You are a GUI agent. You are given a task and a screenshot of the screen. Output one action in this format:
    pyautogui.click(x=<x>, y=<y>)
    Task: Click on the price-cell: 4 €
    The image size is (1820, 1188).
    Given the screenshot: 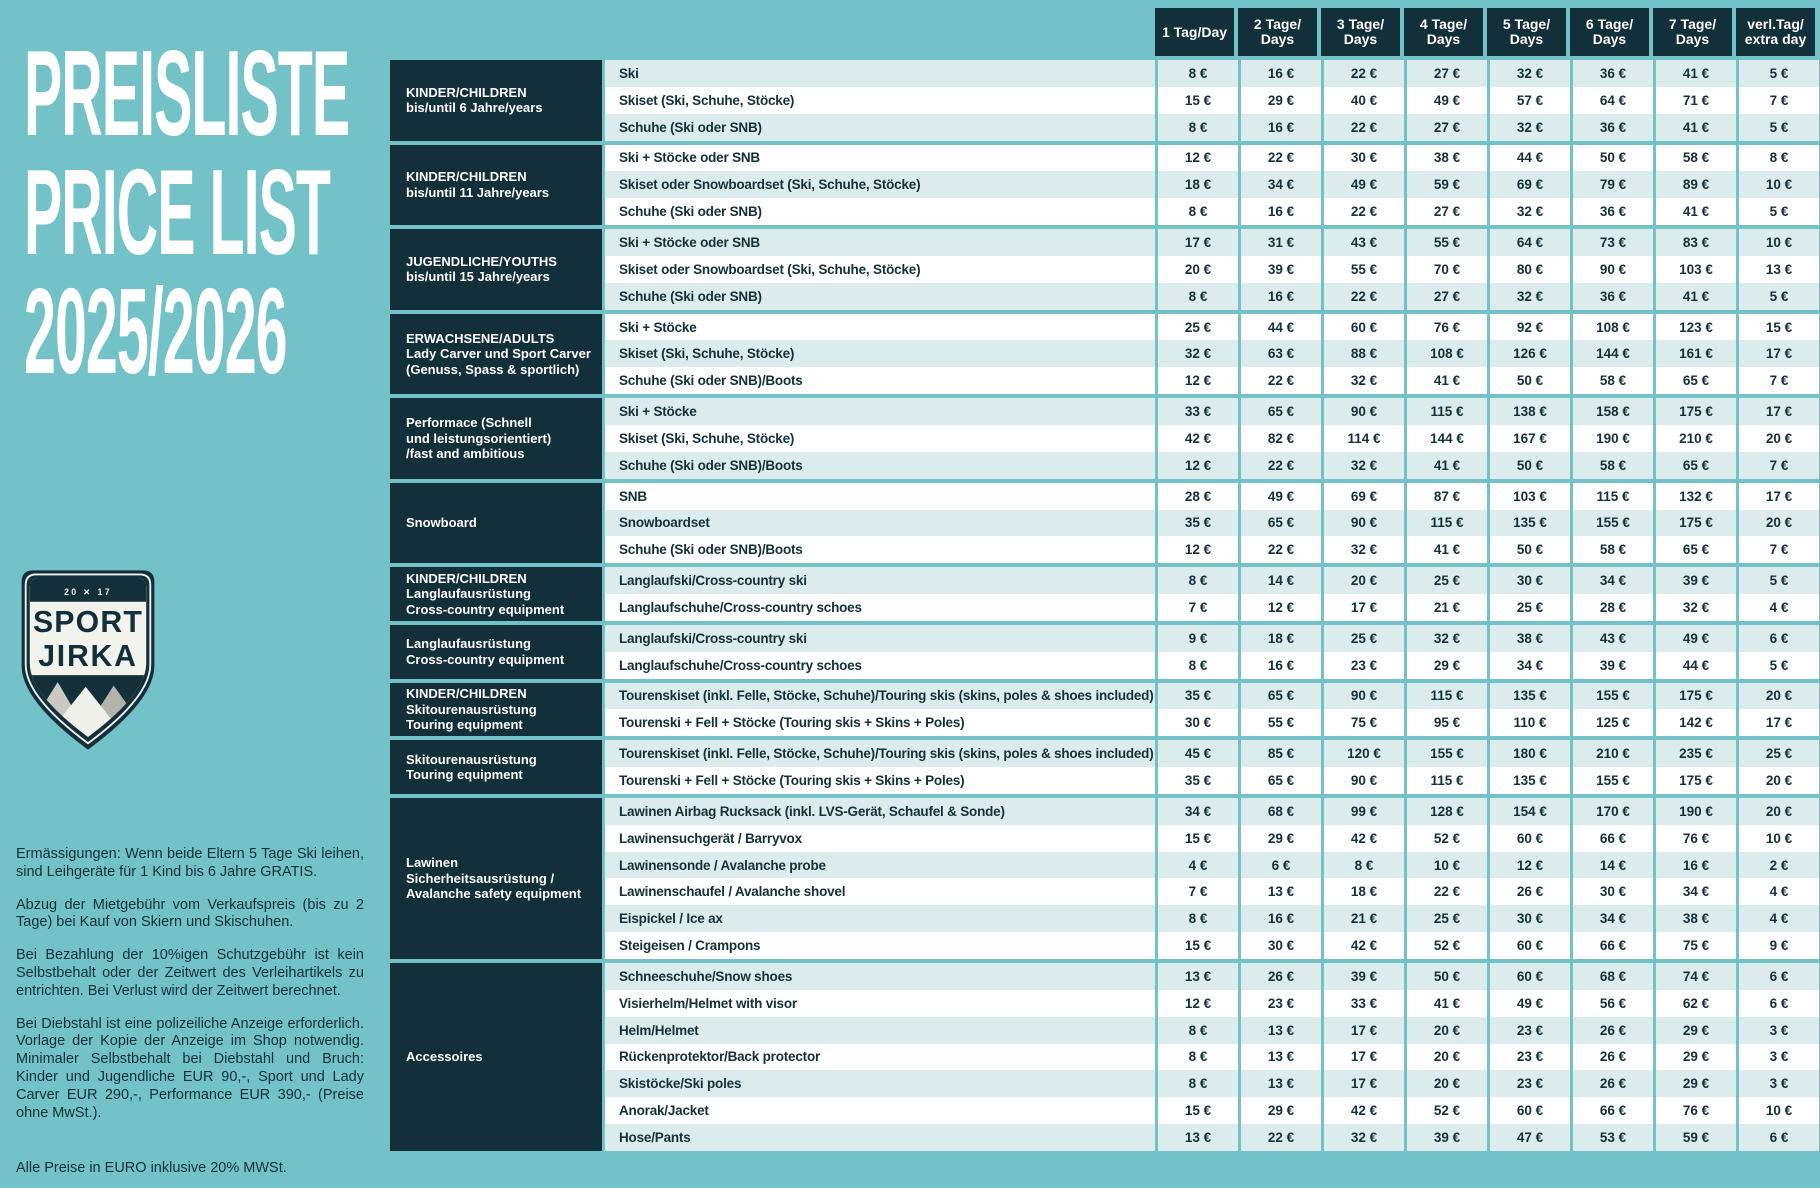 What is the action you would take?
    pyautogui.click(x=1777, y=607)
    